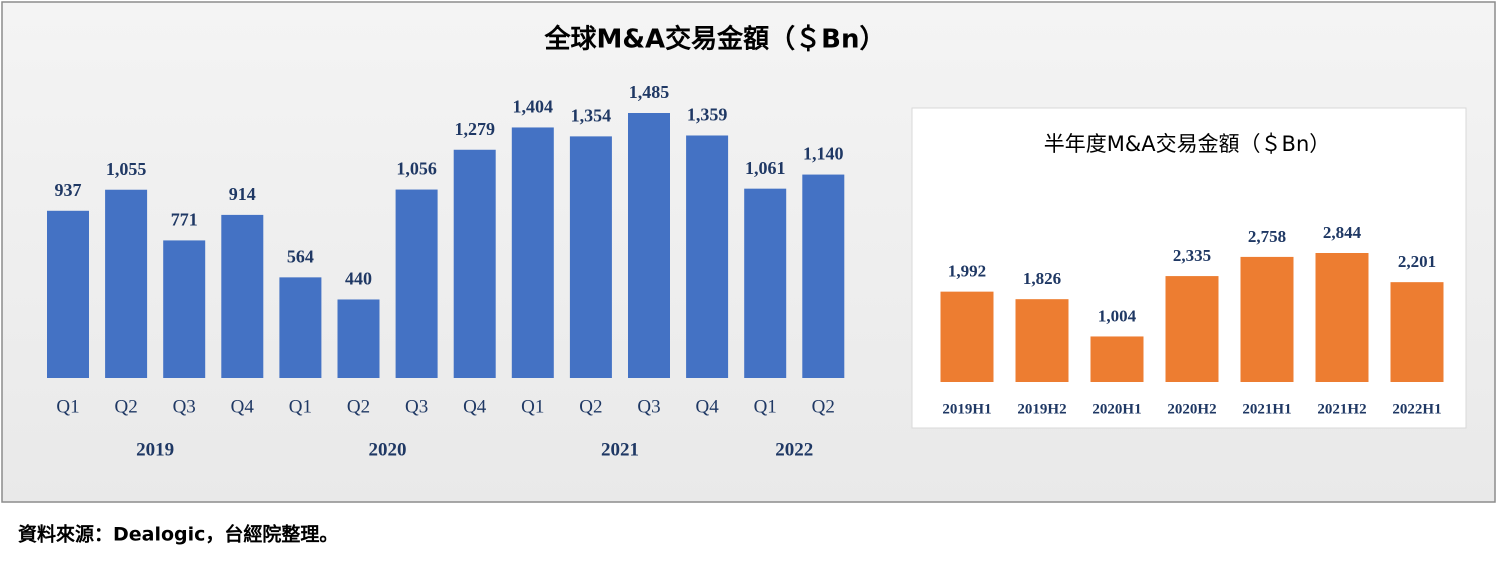 The height and width of the screenshot is (568, 1498). What do you see at coordinates (1187, 144) in the screenshot?
I see `inset-title: 半年度M&A交易金額（＄Bn）` at bounding box center [1187, 144].